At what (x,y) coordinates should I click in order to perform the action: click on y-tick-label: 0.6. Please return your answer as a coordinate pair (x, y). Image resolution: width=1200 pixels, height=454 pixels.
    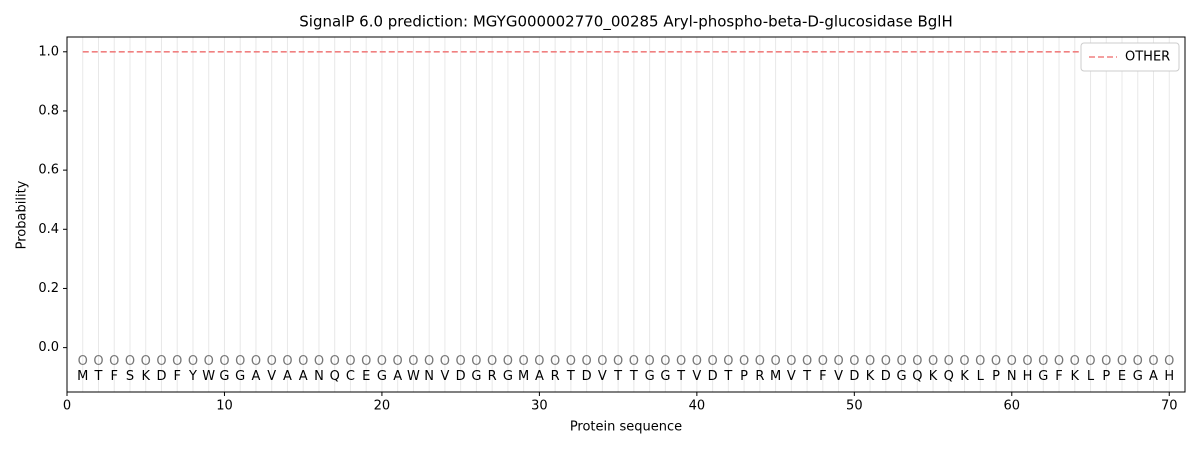
    Looking at the image, I should click on (48, 170).